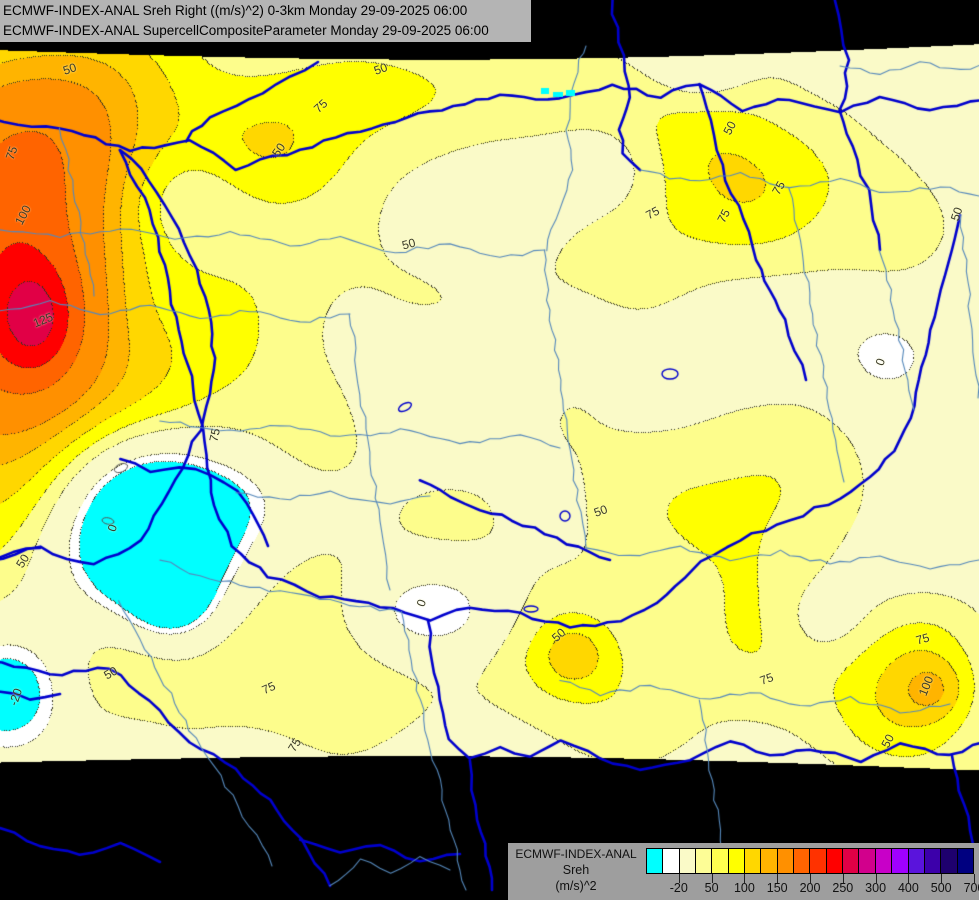  I want to click on colorbar-label-6: 300, so click(876, 888).